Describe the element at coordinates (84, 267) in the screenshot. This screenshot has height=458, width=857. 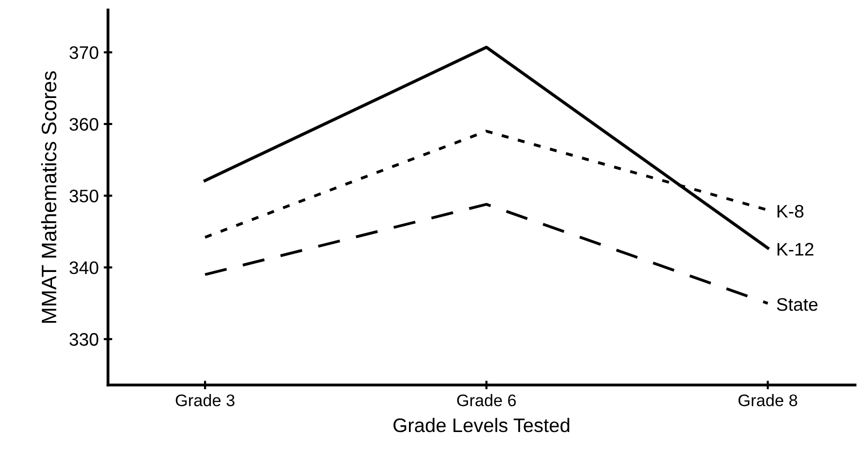
I see `y-tick-label: 340` at that location.